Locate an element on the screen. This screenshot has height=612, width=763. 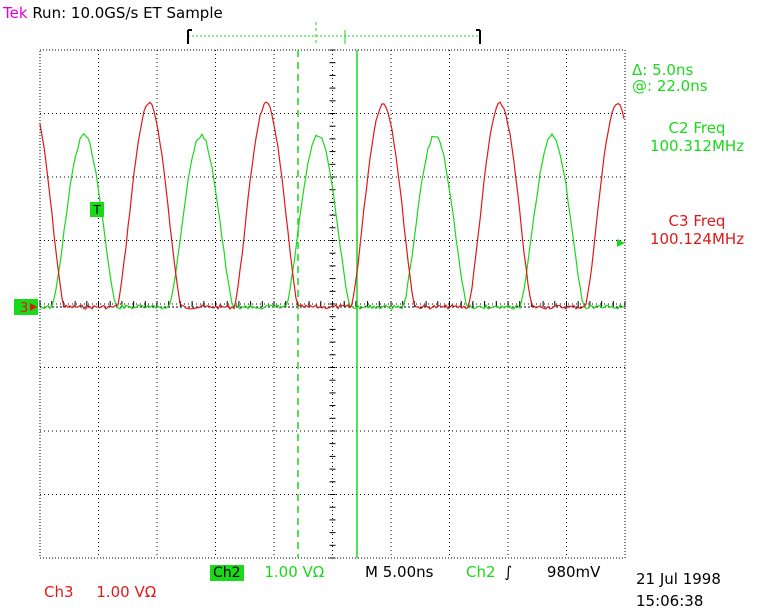
ch2-label: Ch2 is located at coordinates (227, 573).